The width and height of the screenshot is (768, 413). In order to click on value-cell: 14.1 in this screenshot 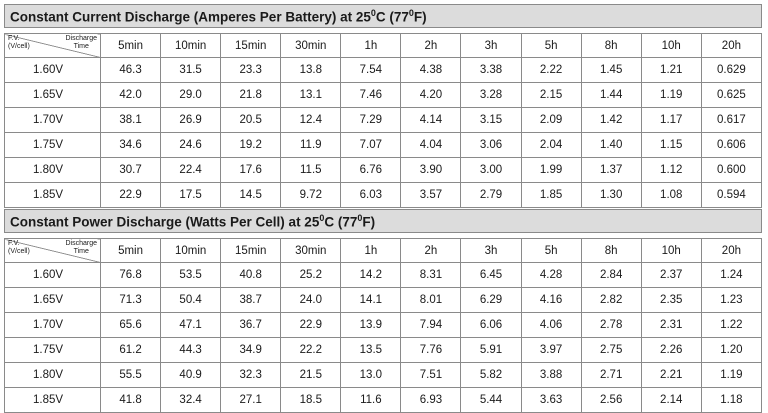, I will do `click(371, 300)`.